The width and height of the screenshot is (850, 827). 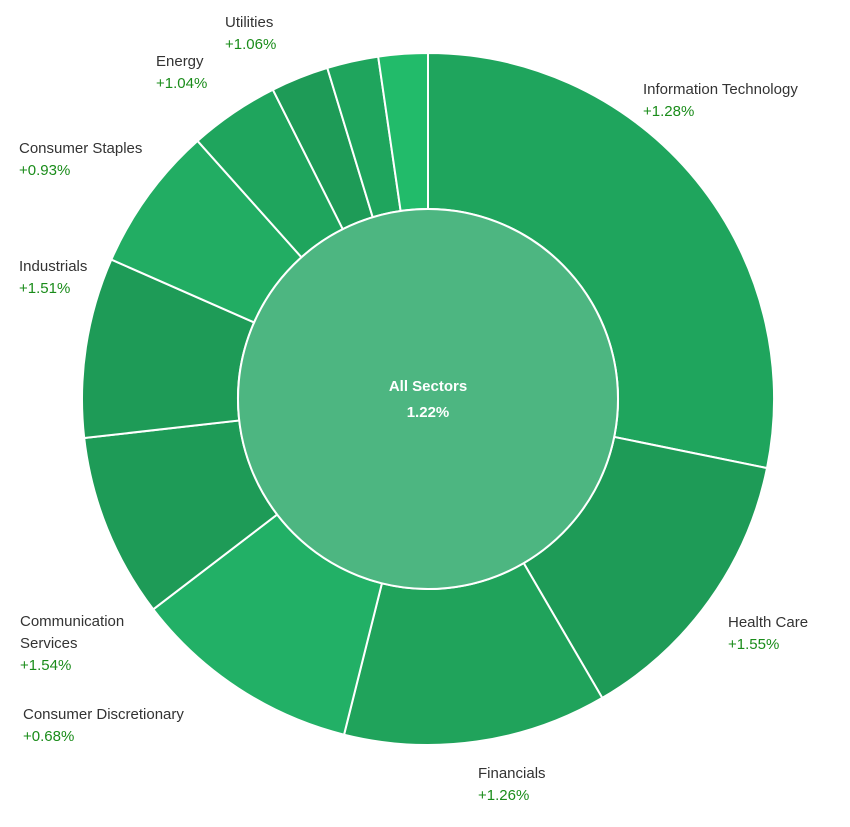 I want to click on sector-name: Utilities, so click(x=249, y=22).